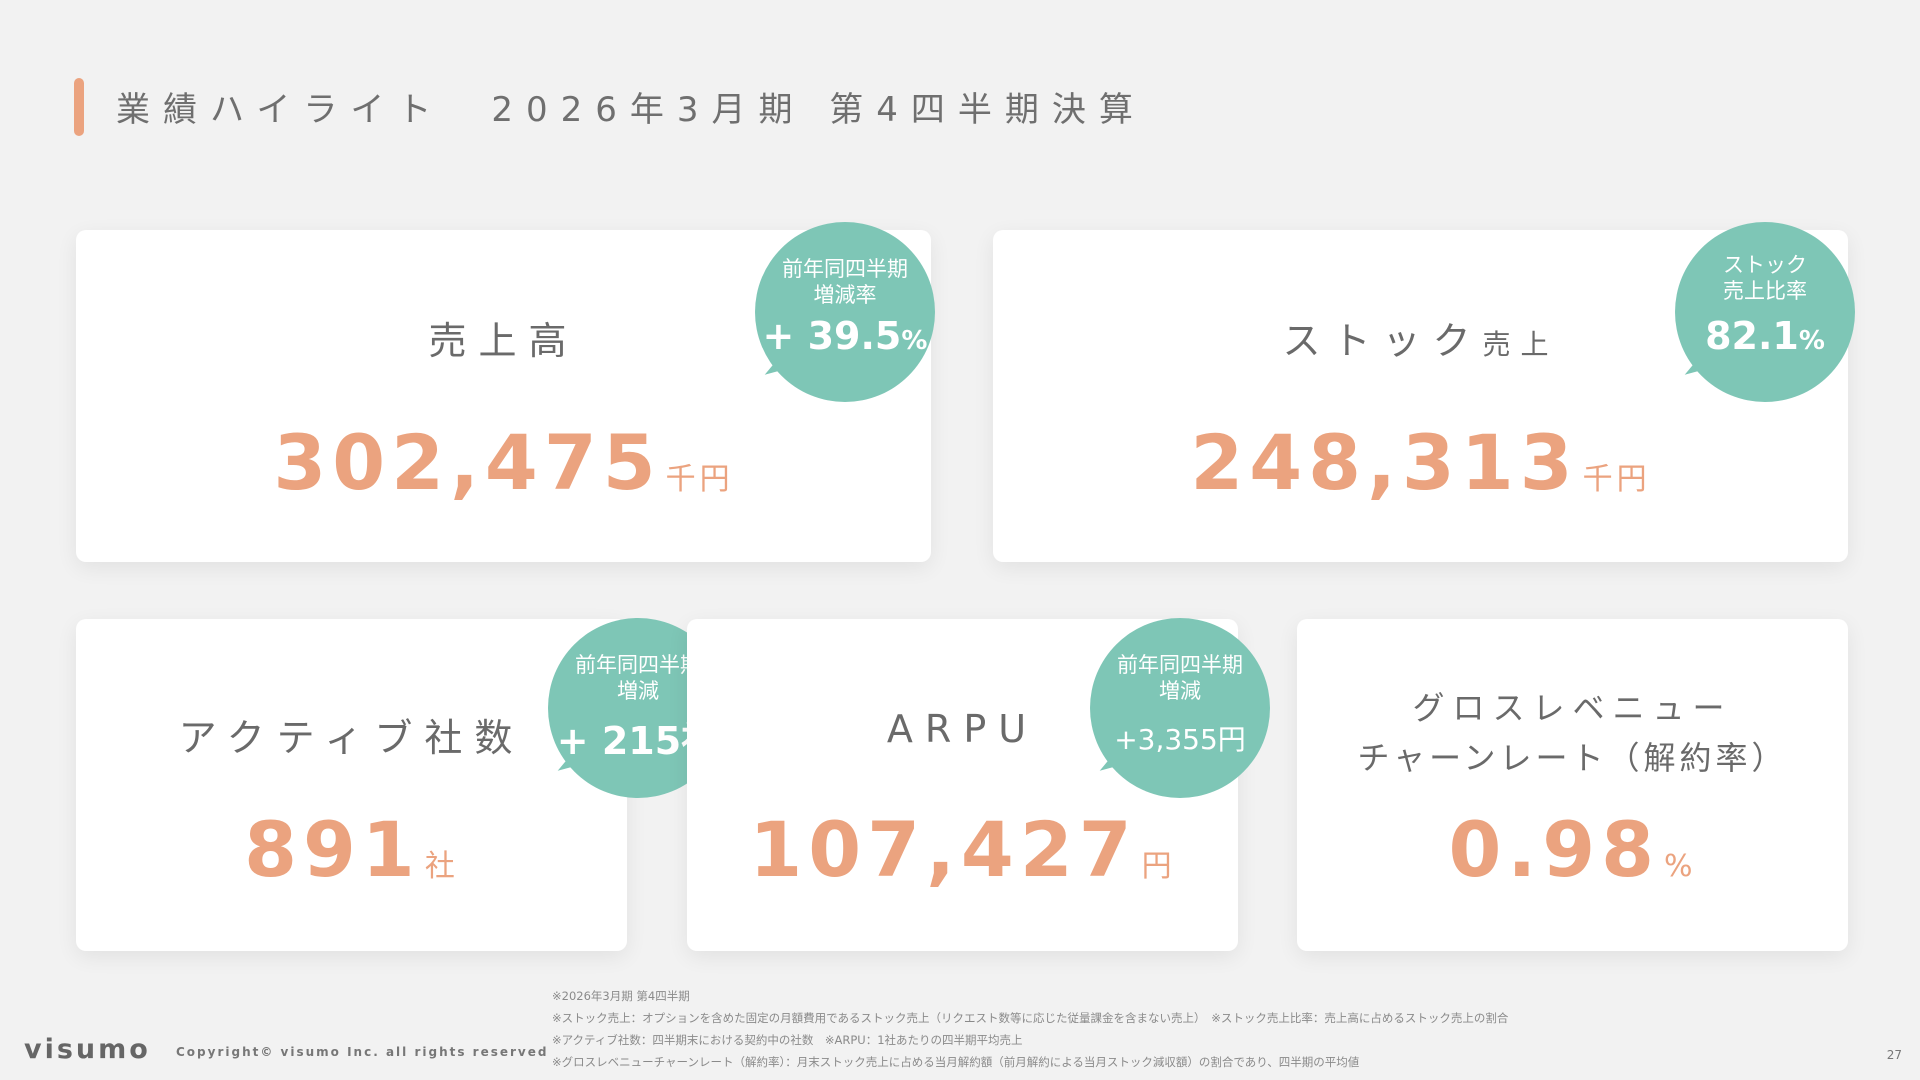 This screenshot has height=1080, width=1920. I want to click on sales-value: 302,475 千円, so click(503, 462).